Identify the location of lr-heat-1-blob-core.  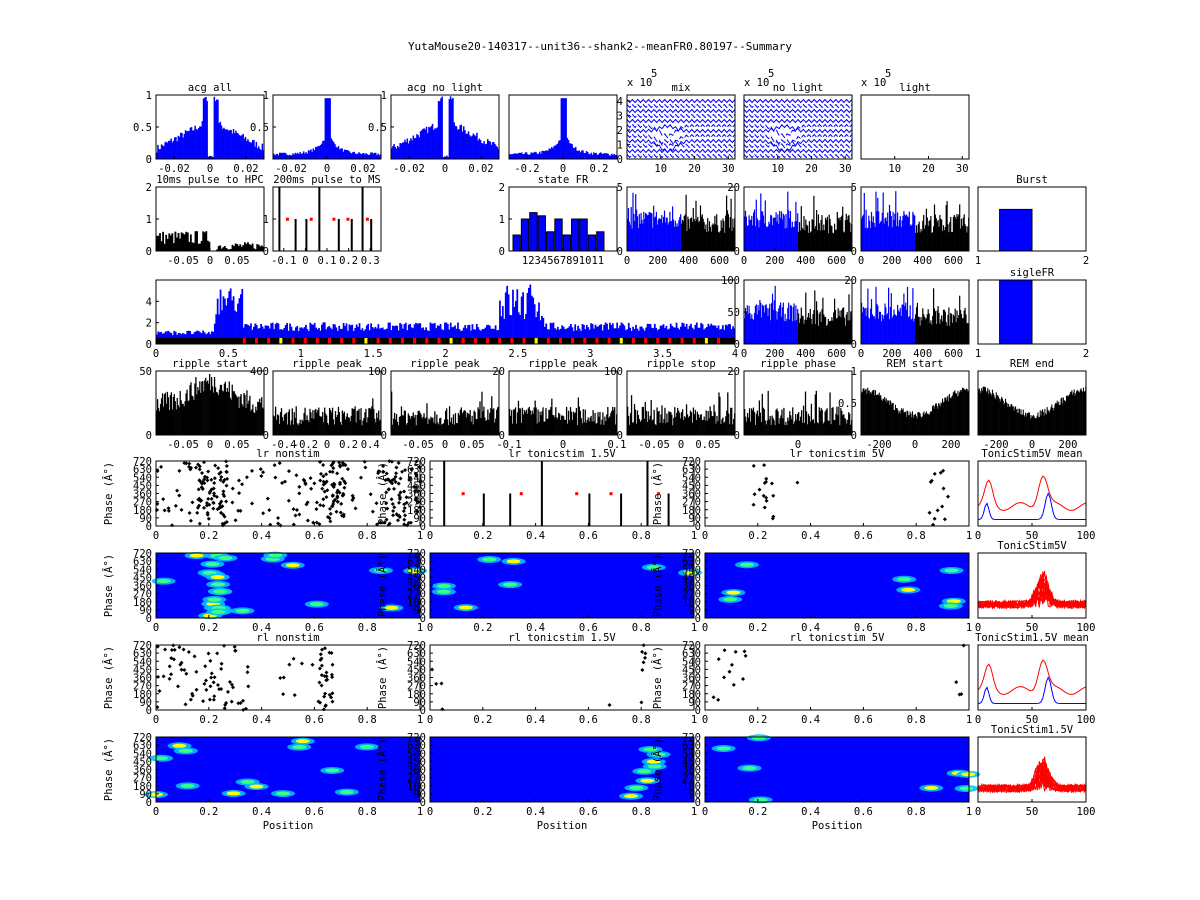
(212, 564).